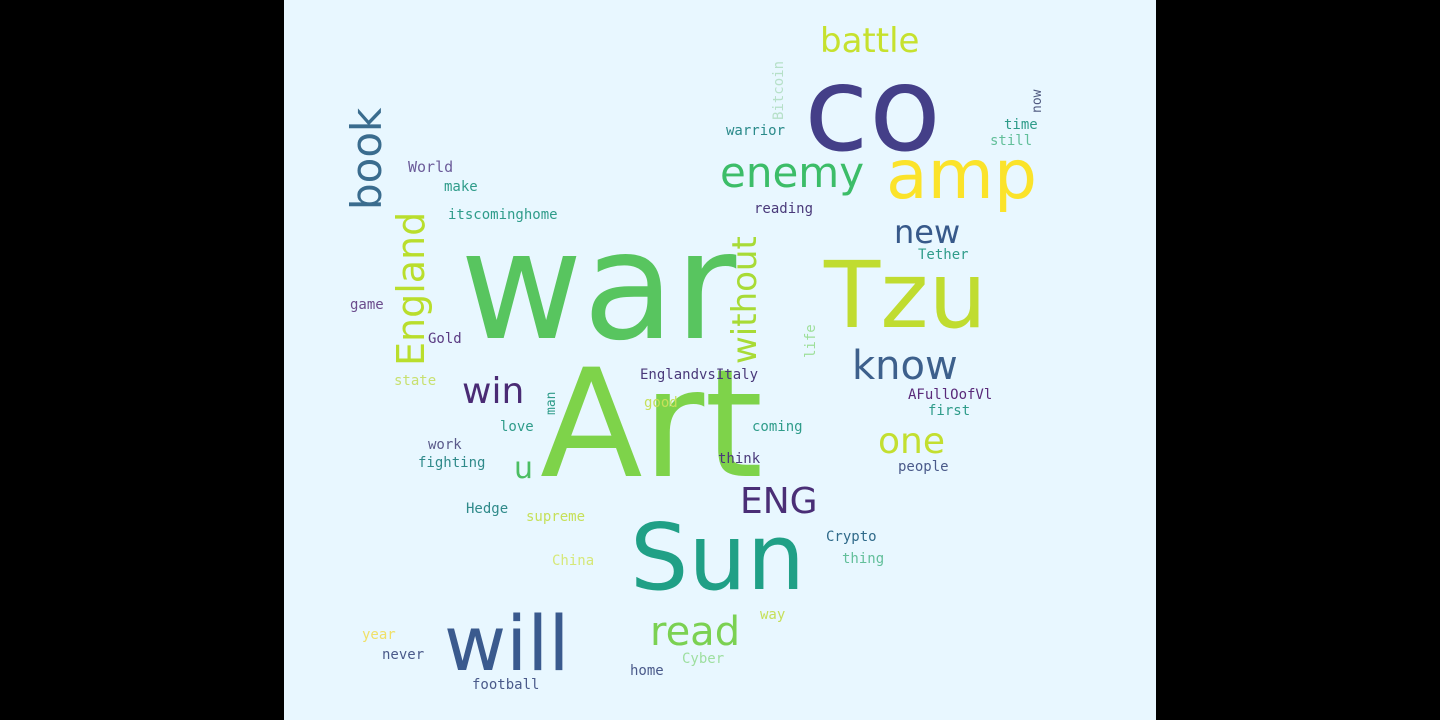  Describe the element at coordinates (487, 509) in the screenshot. I see `word-hedge: Hedge` at that location.